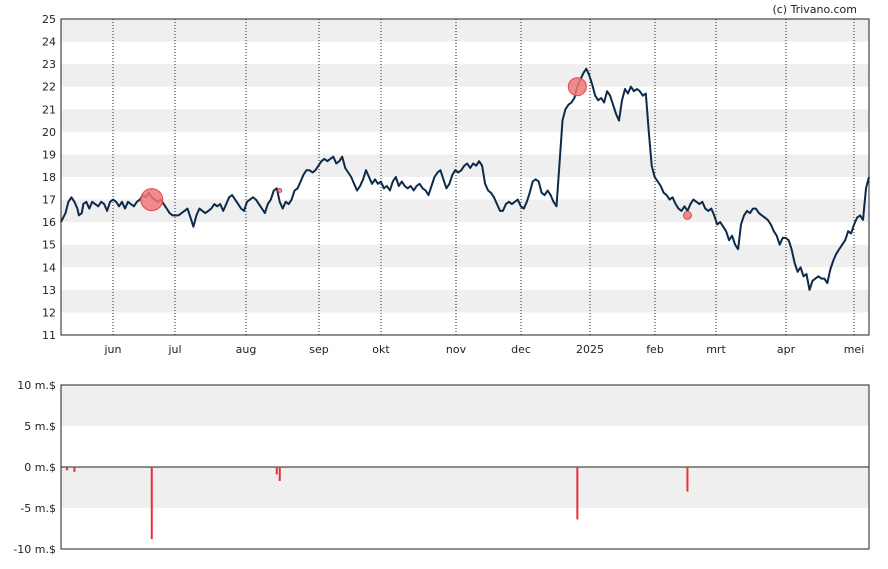  I want to click on volume-y-tick-label: 5 m.$, so click(40, 426).